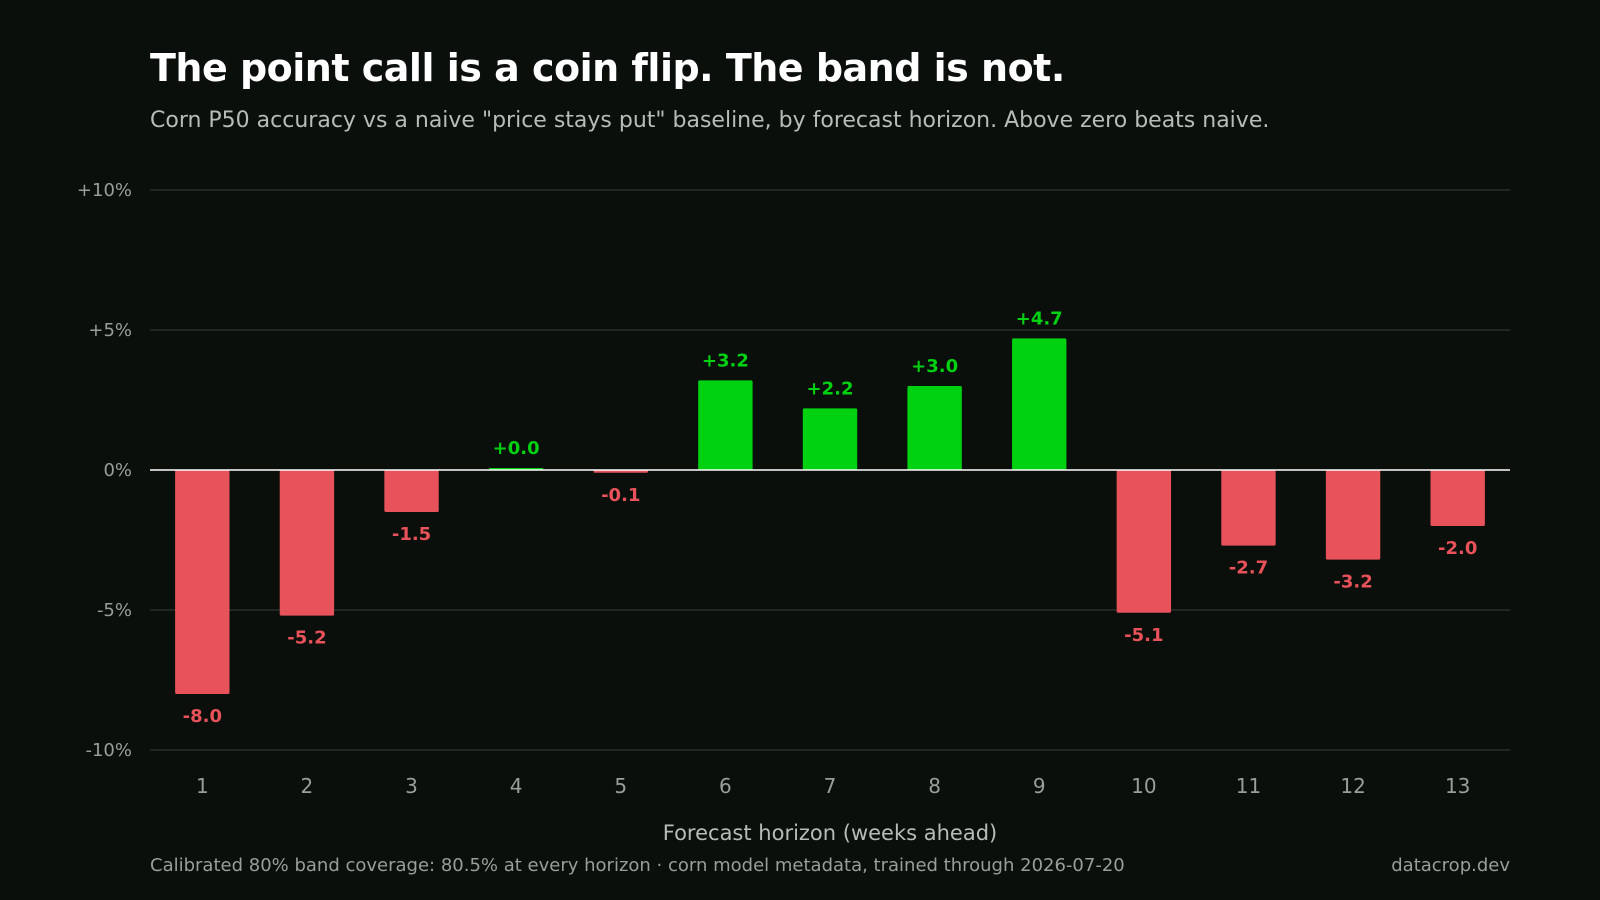  What do you see at coordinates (1248, 568) in the screenshot?
I see `data-label: -2.7` at bounding box center [1248, 568].